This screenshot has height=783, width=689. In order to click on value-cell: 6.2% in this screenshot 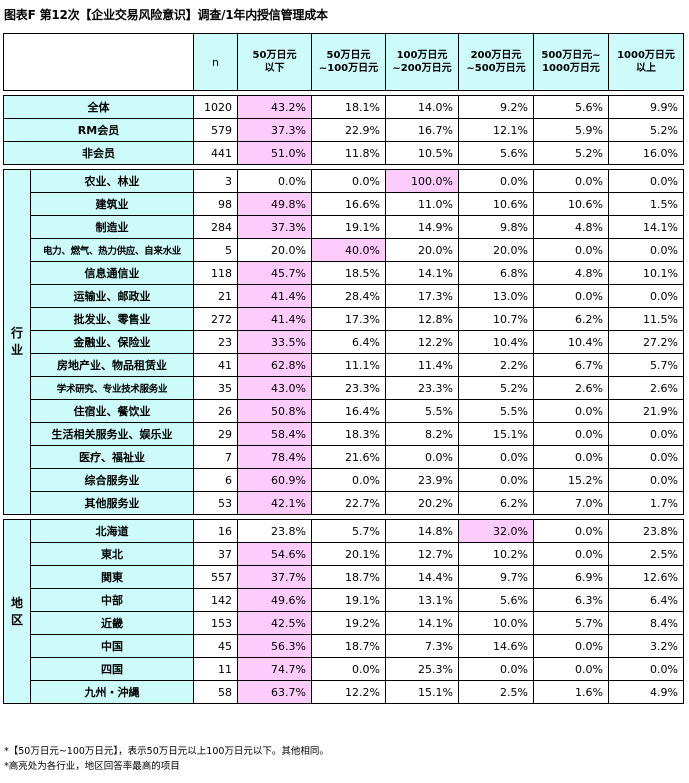, I will do `click(496, 503)`.